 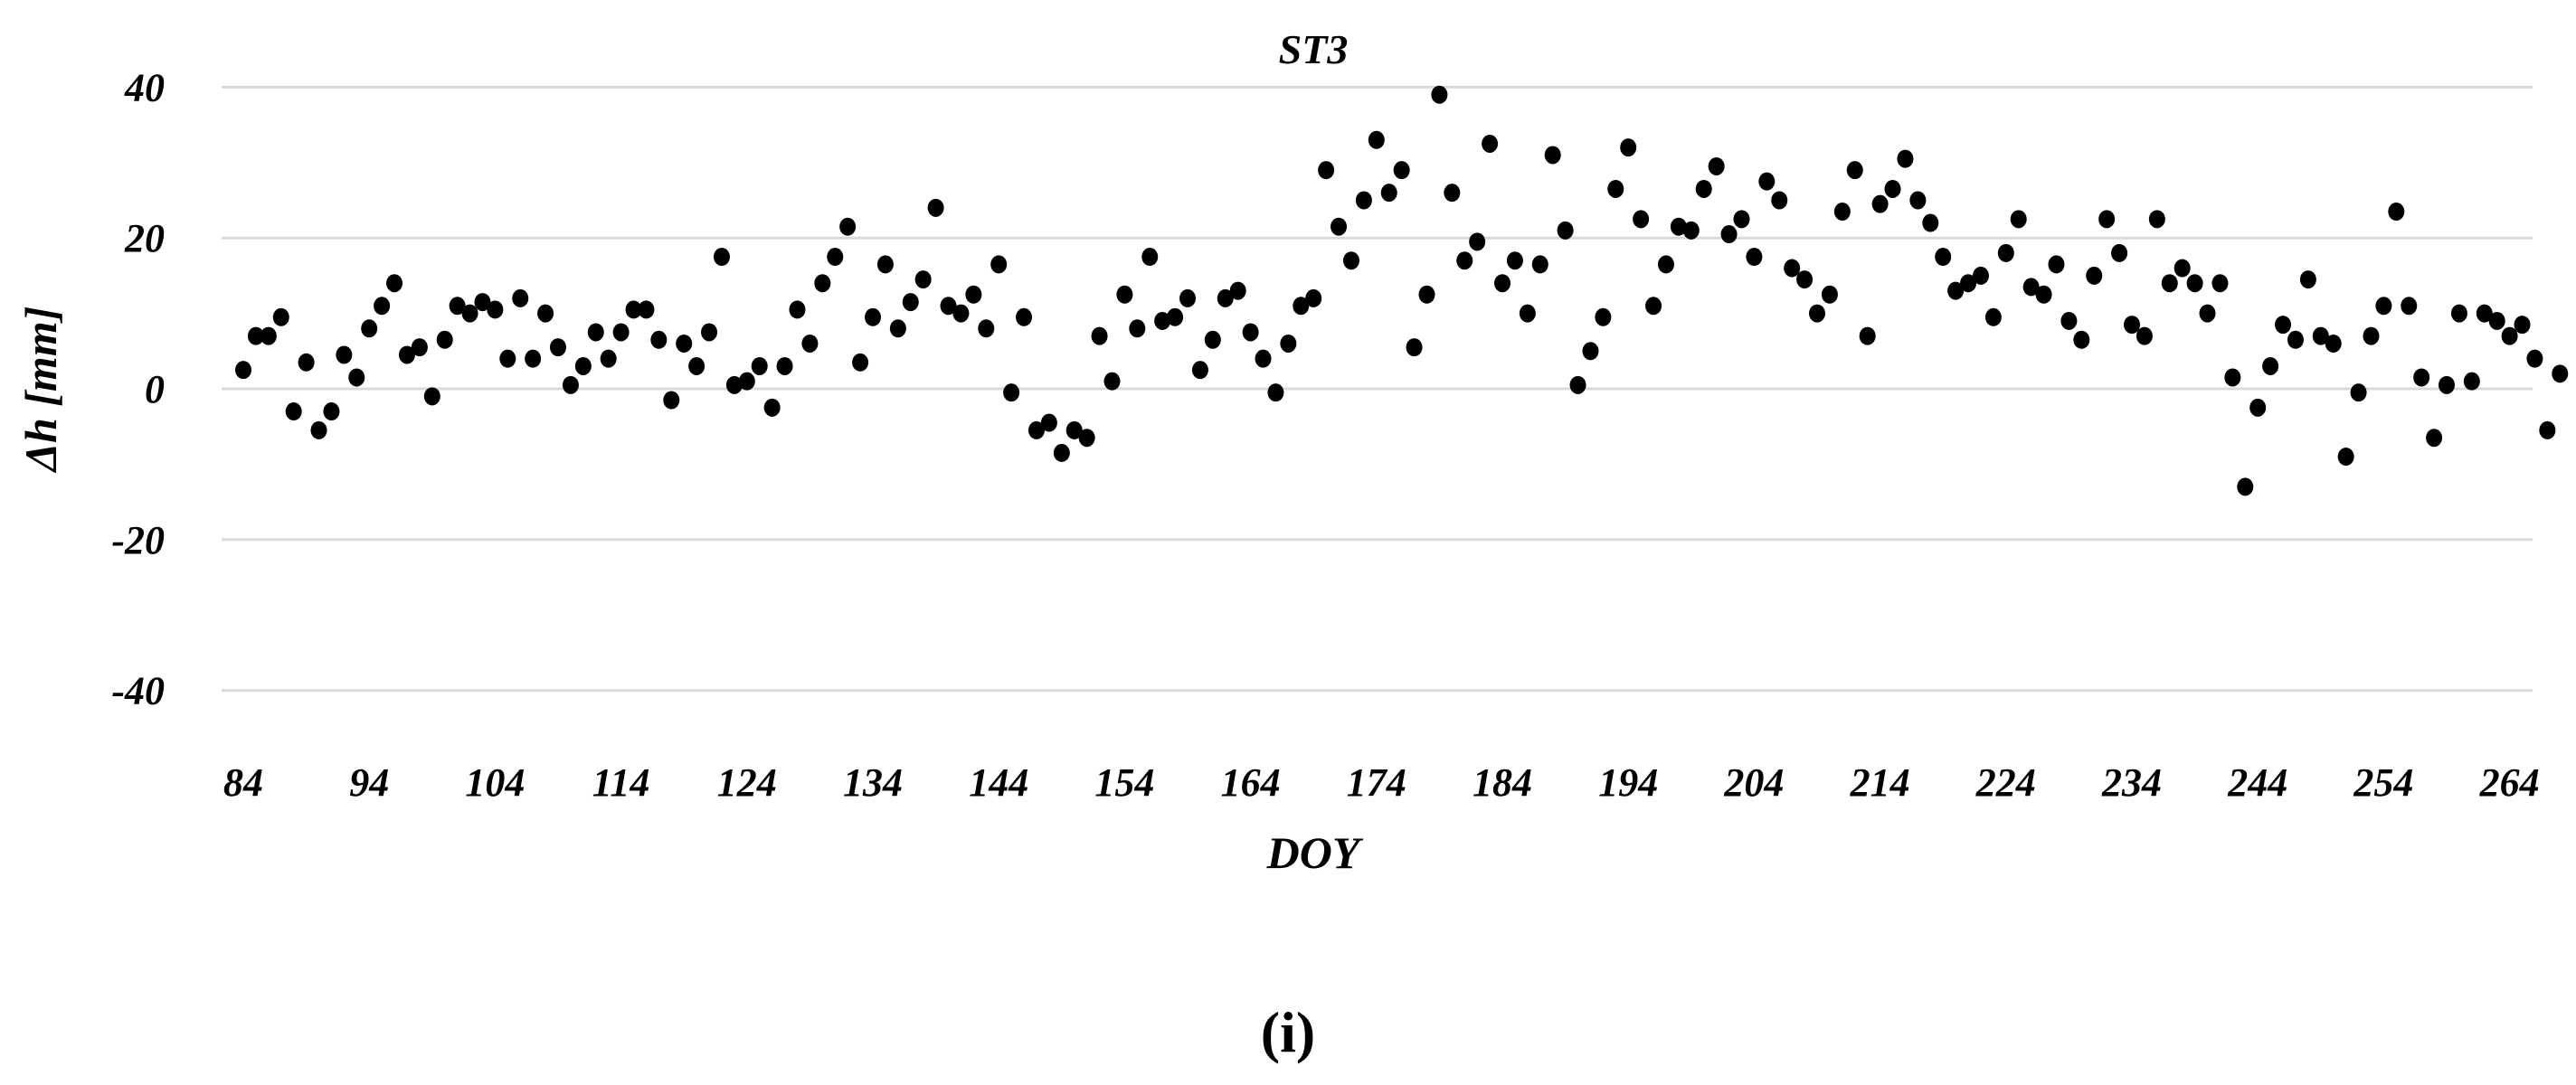 What do you see at coordinates (138, 388) in the screenshot?
I see `y-axis-ticks: 40 20 0 -20 -40` at bounding box center [138, 388].